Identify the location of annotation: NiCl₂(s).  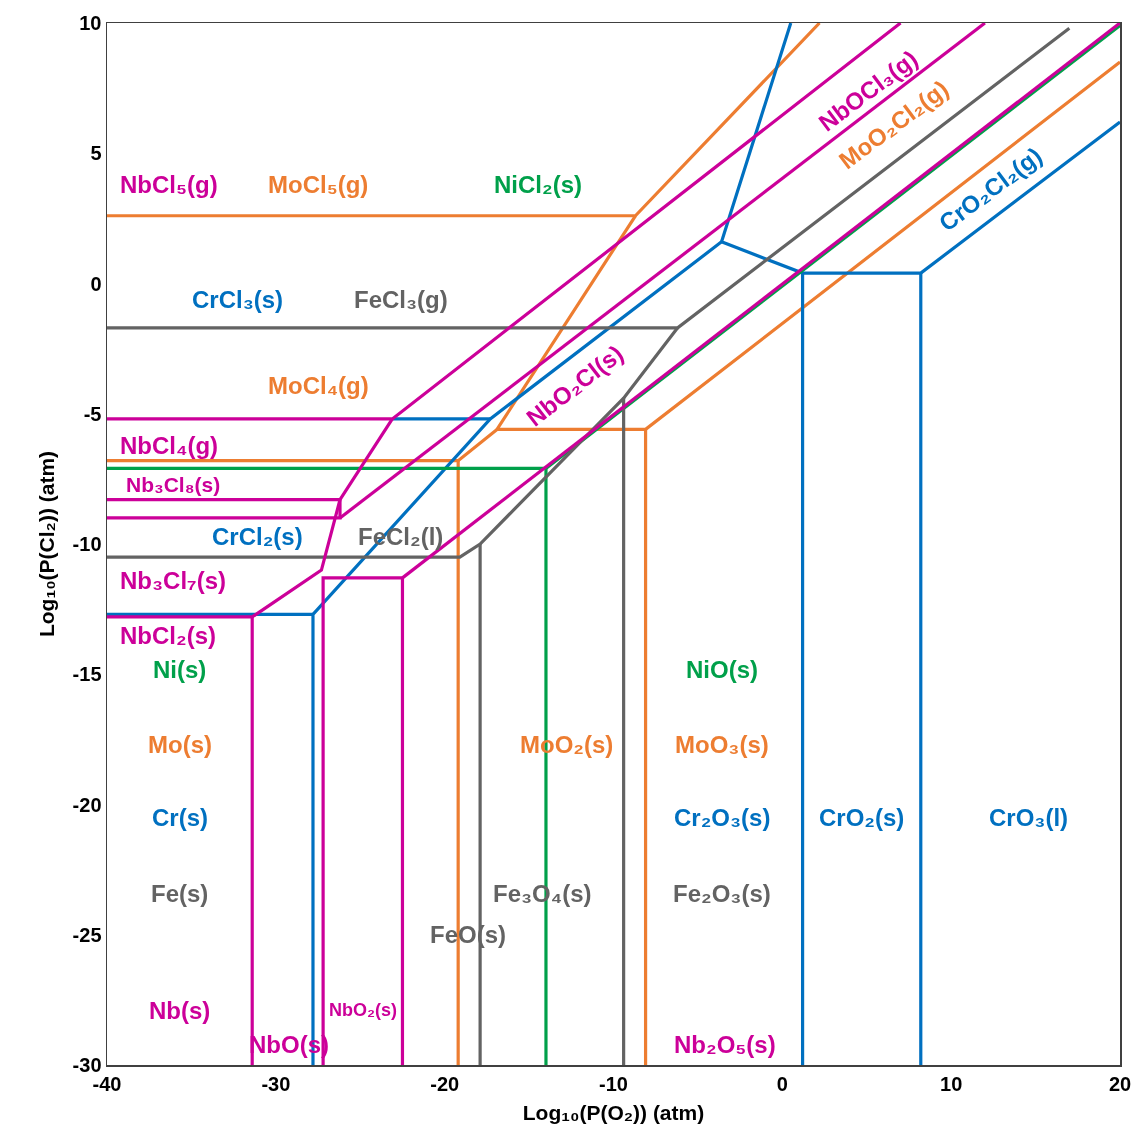
(538, 184).